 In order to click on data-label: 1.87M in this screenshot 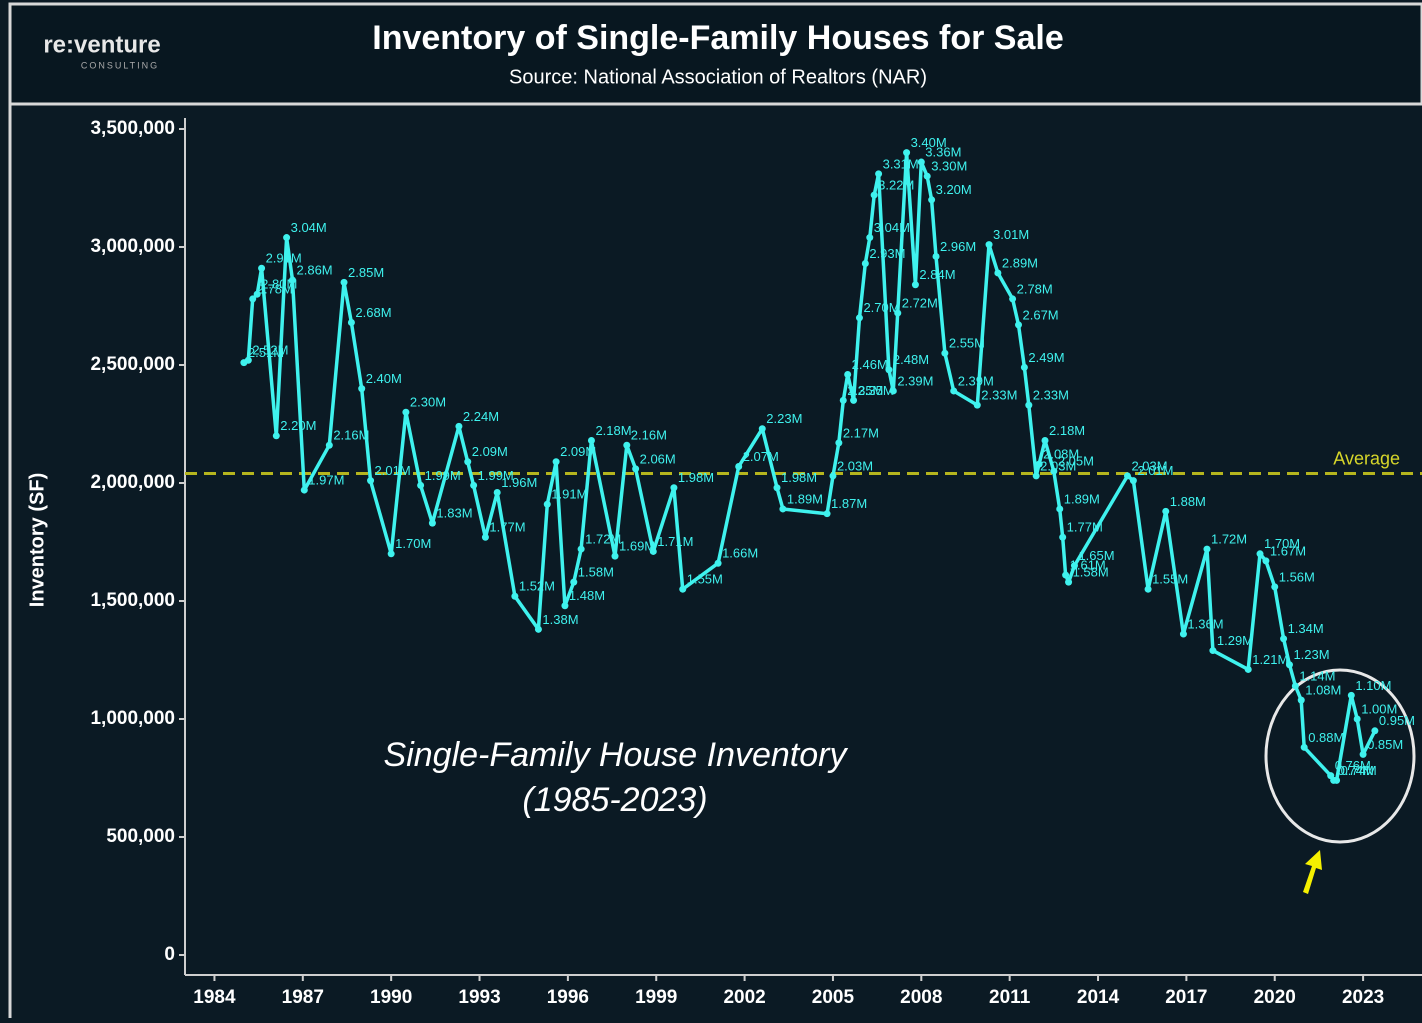, I will do `click(849, 503)`.